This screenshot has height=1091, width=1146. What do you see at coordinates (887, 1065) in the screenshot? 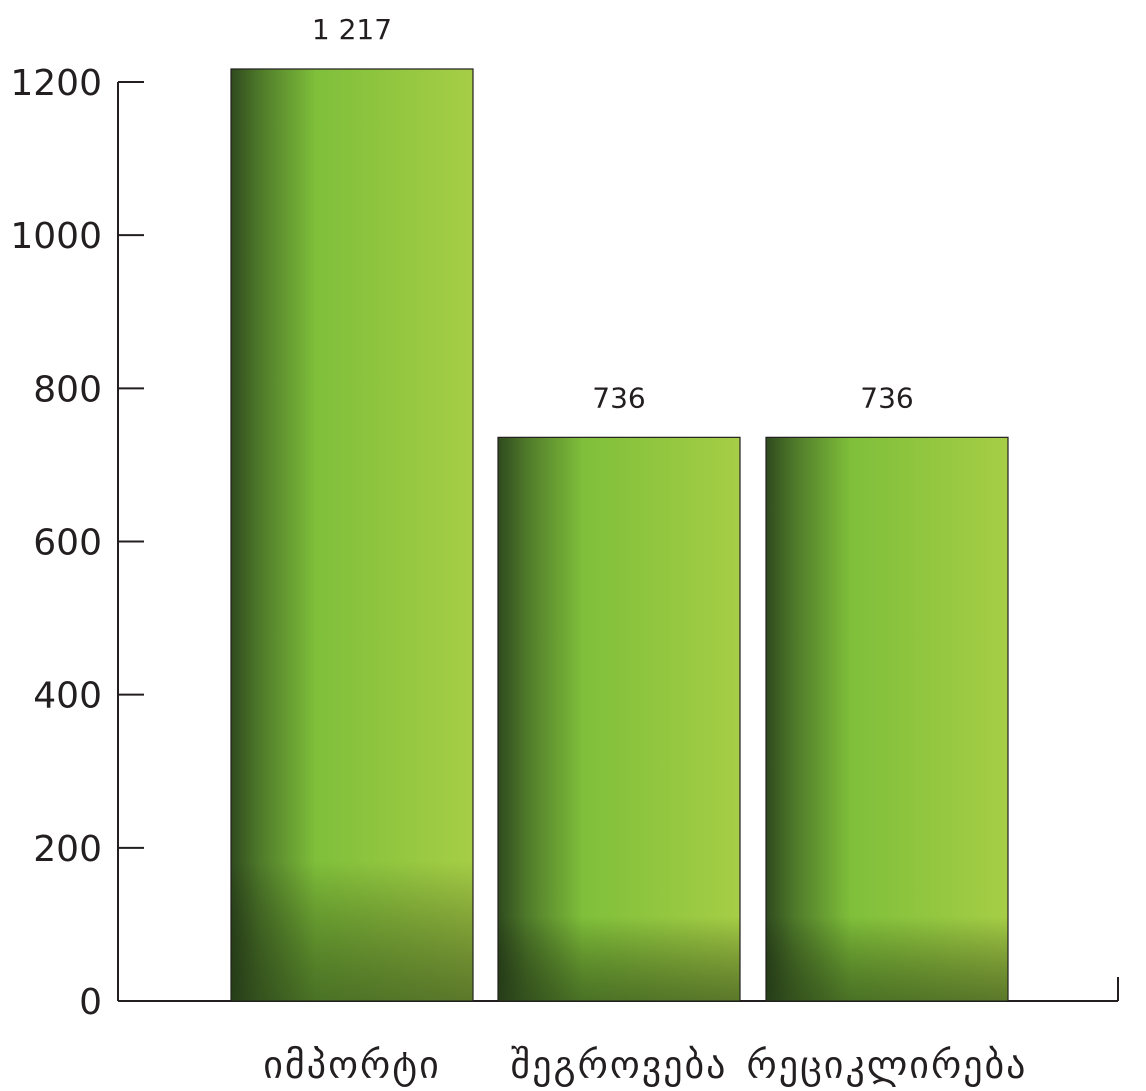
I see `x-tick-label: რეციკლირება` at bounding box center [887, 1065].